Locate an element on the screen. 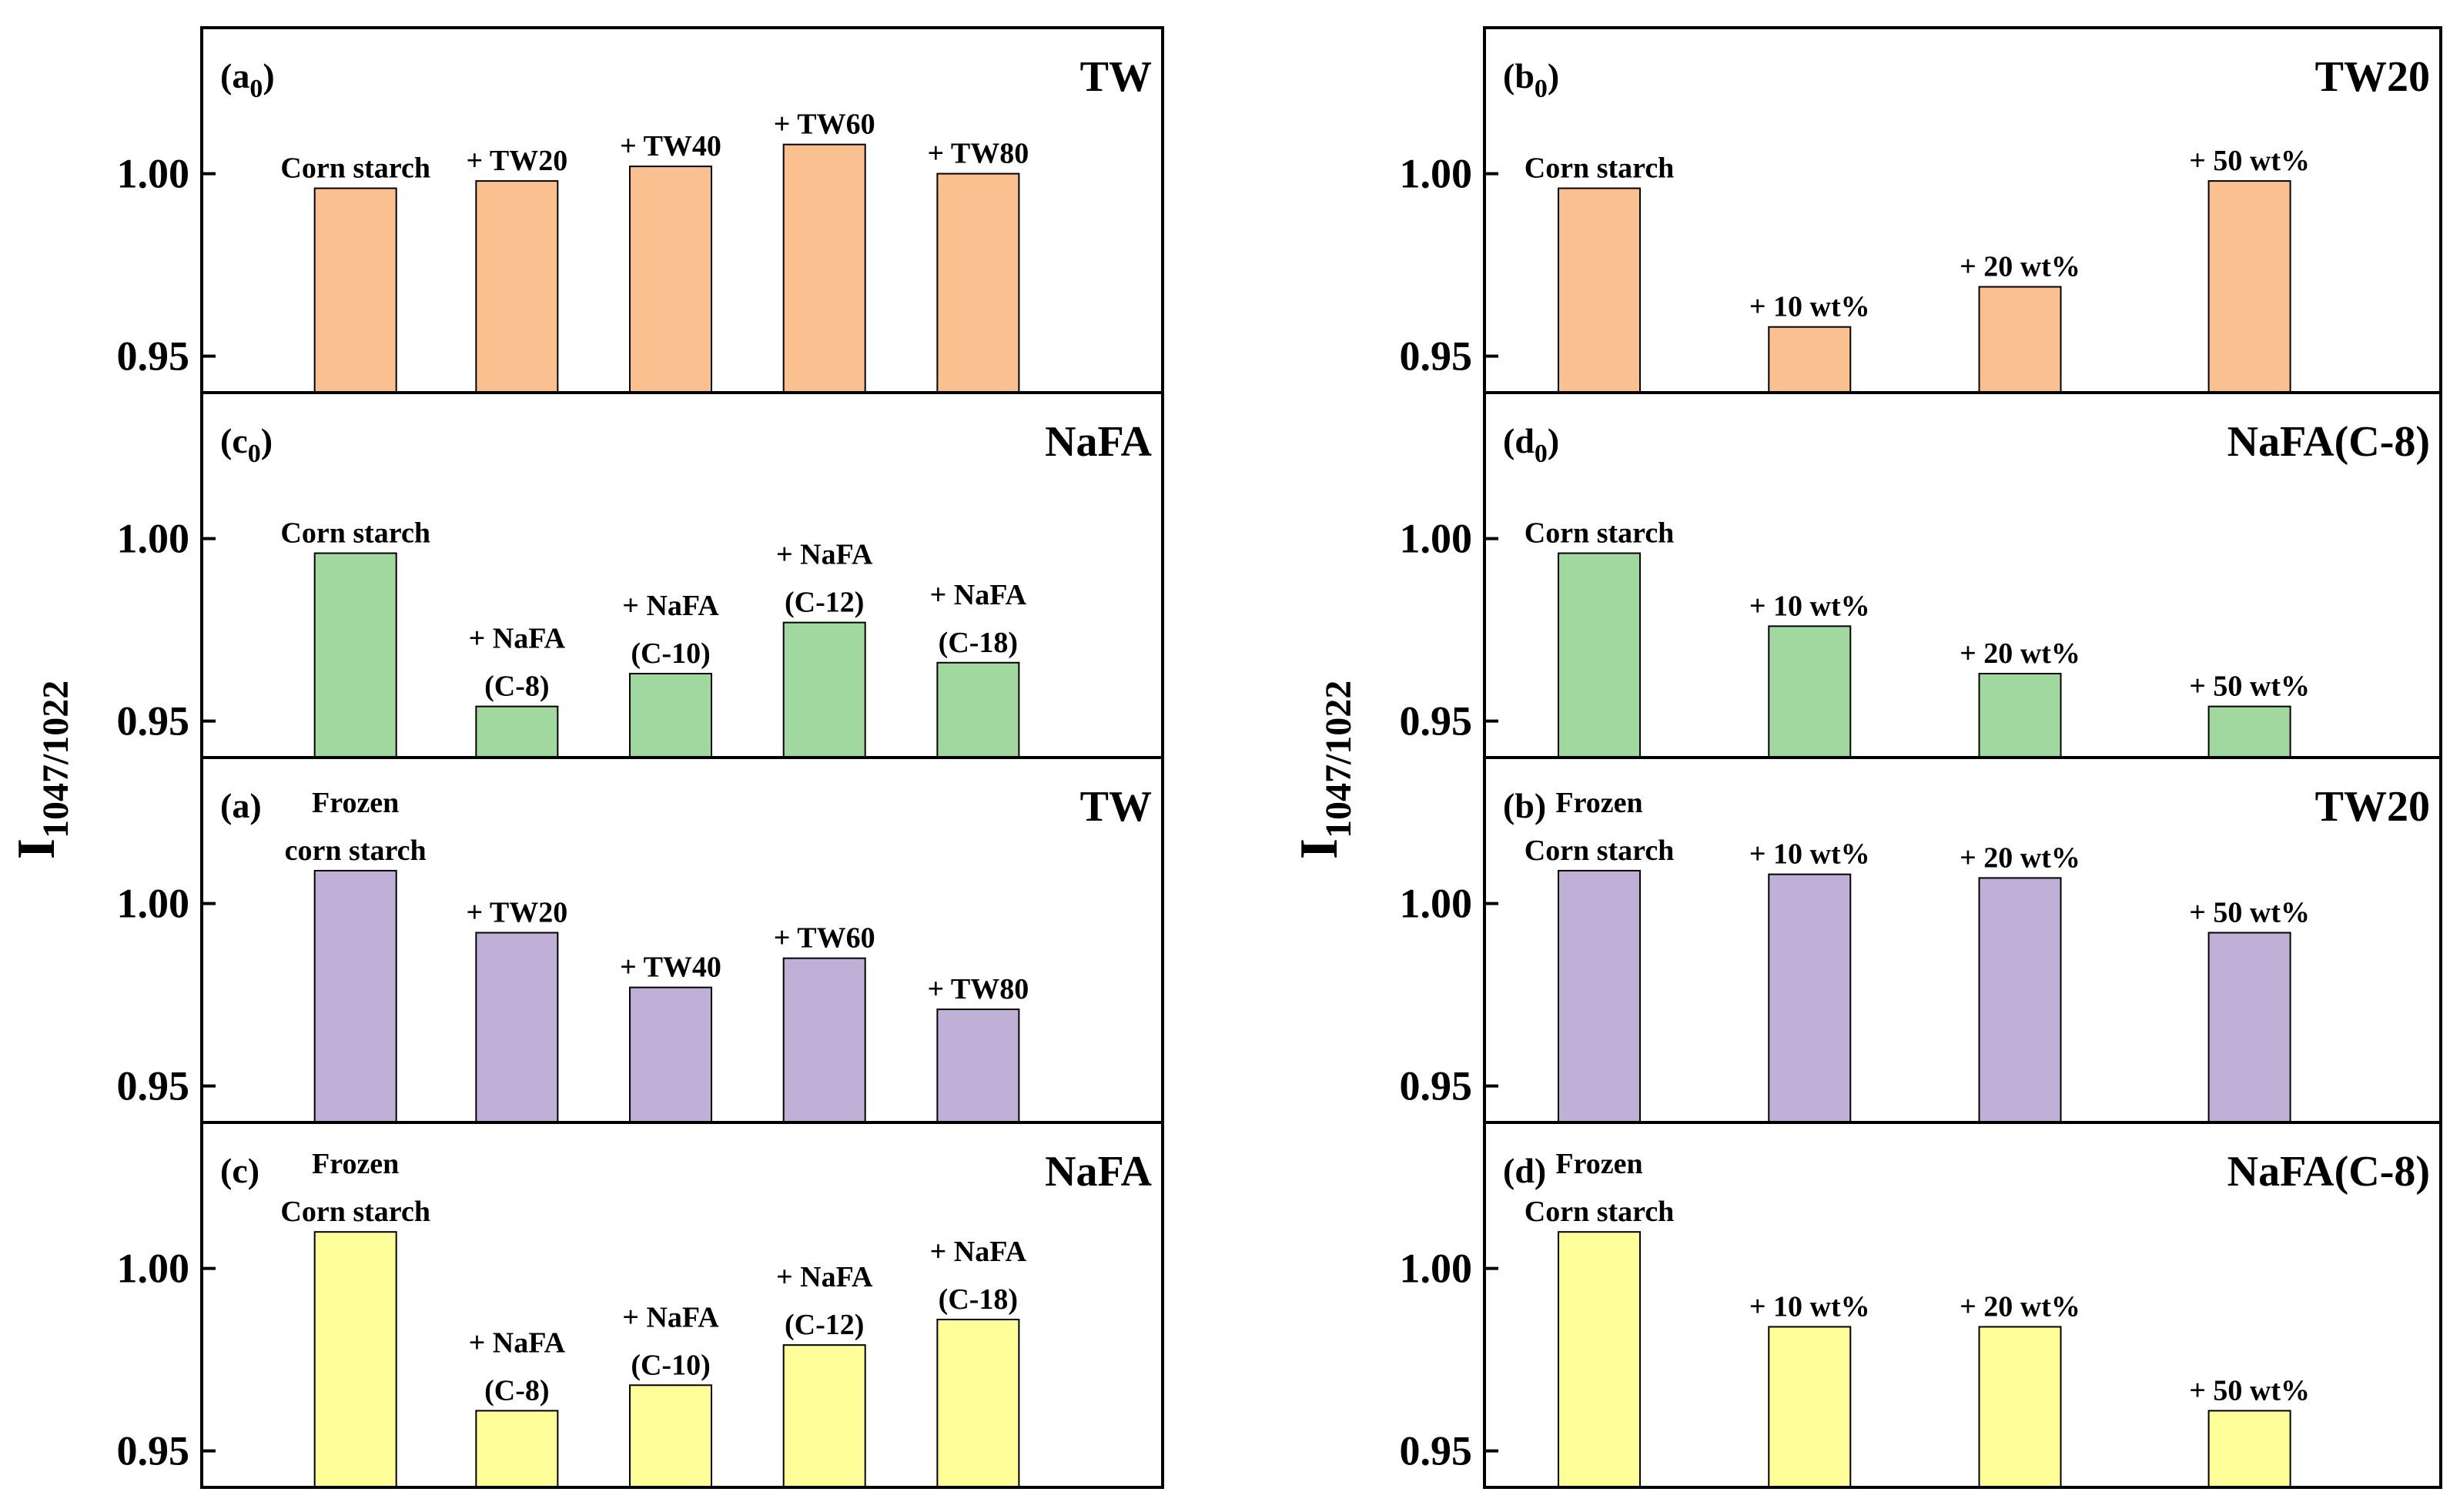  panel-frame-c is located at coordinates (682, 1305).